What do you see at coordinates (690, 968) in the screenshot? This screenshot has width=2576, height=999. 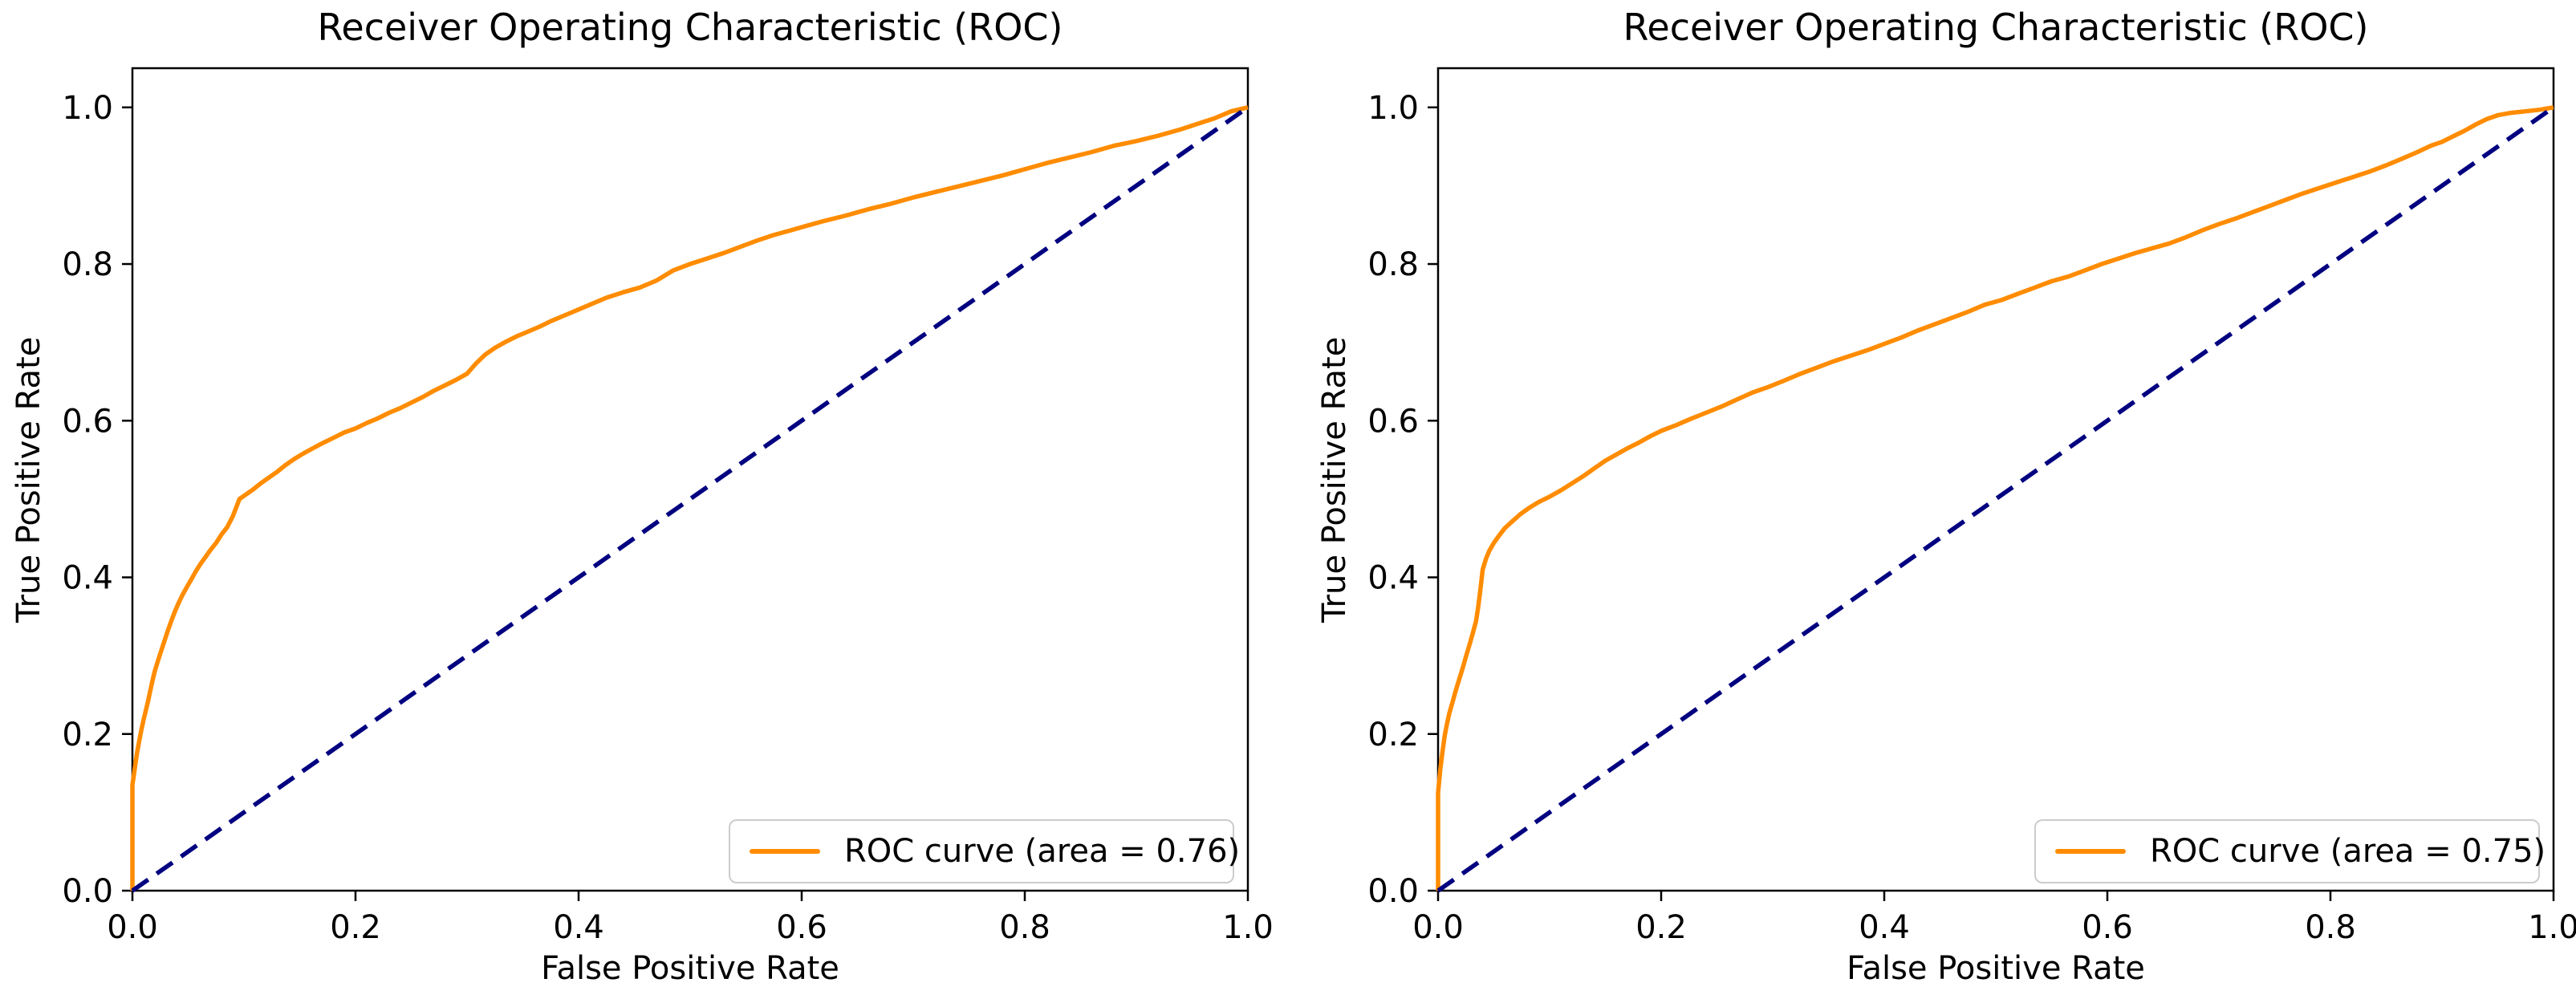 I see `x-axis-label-left: False Positive Rate` at bounding box center [690, 968].